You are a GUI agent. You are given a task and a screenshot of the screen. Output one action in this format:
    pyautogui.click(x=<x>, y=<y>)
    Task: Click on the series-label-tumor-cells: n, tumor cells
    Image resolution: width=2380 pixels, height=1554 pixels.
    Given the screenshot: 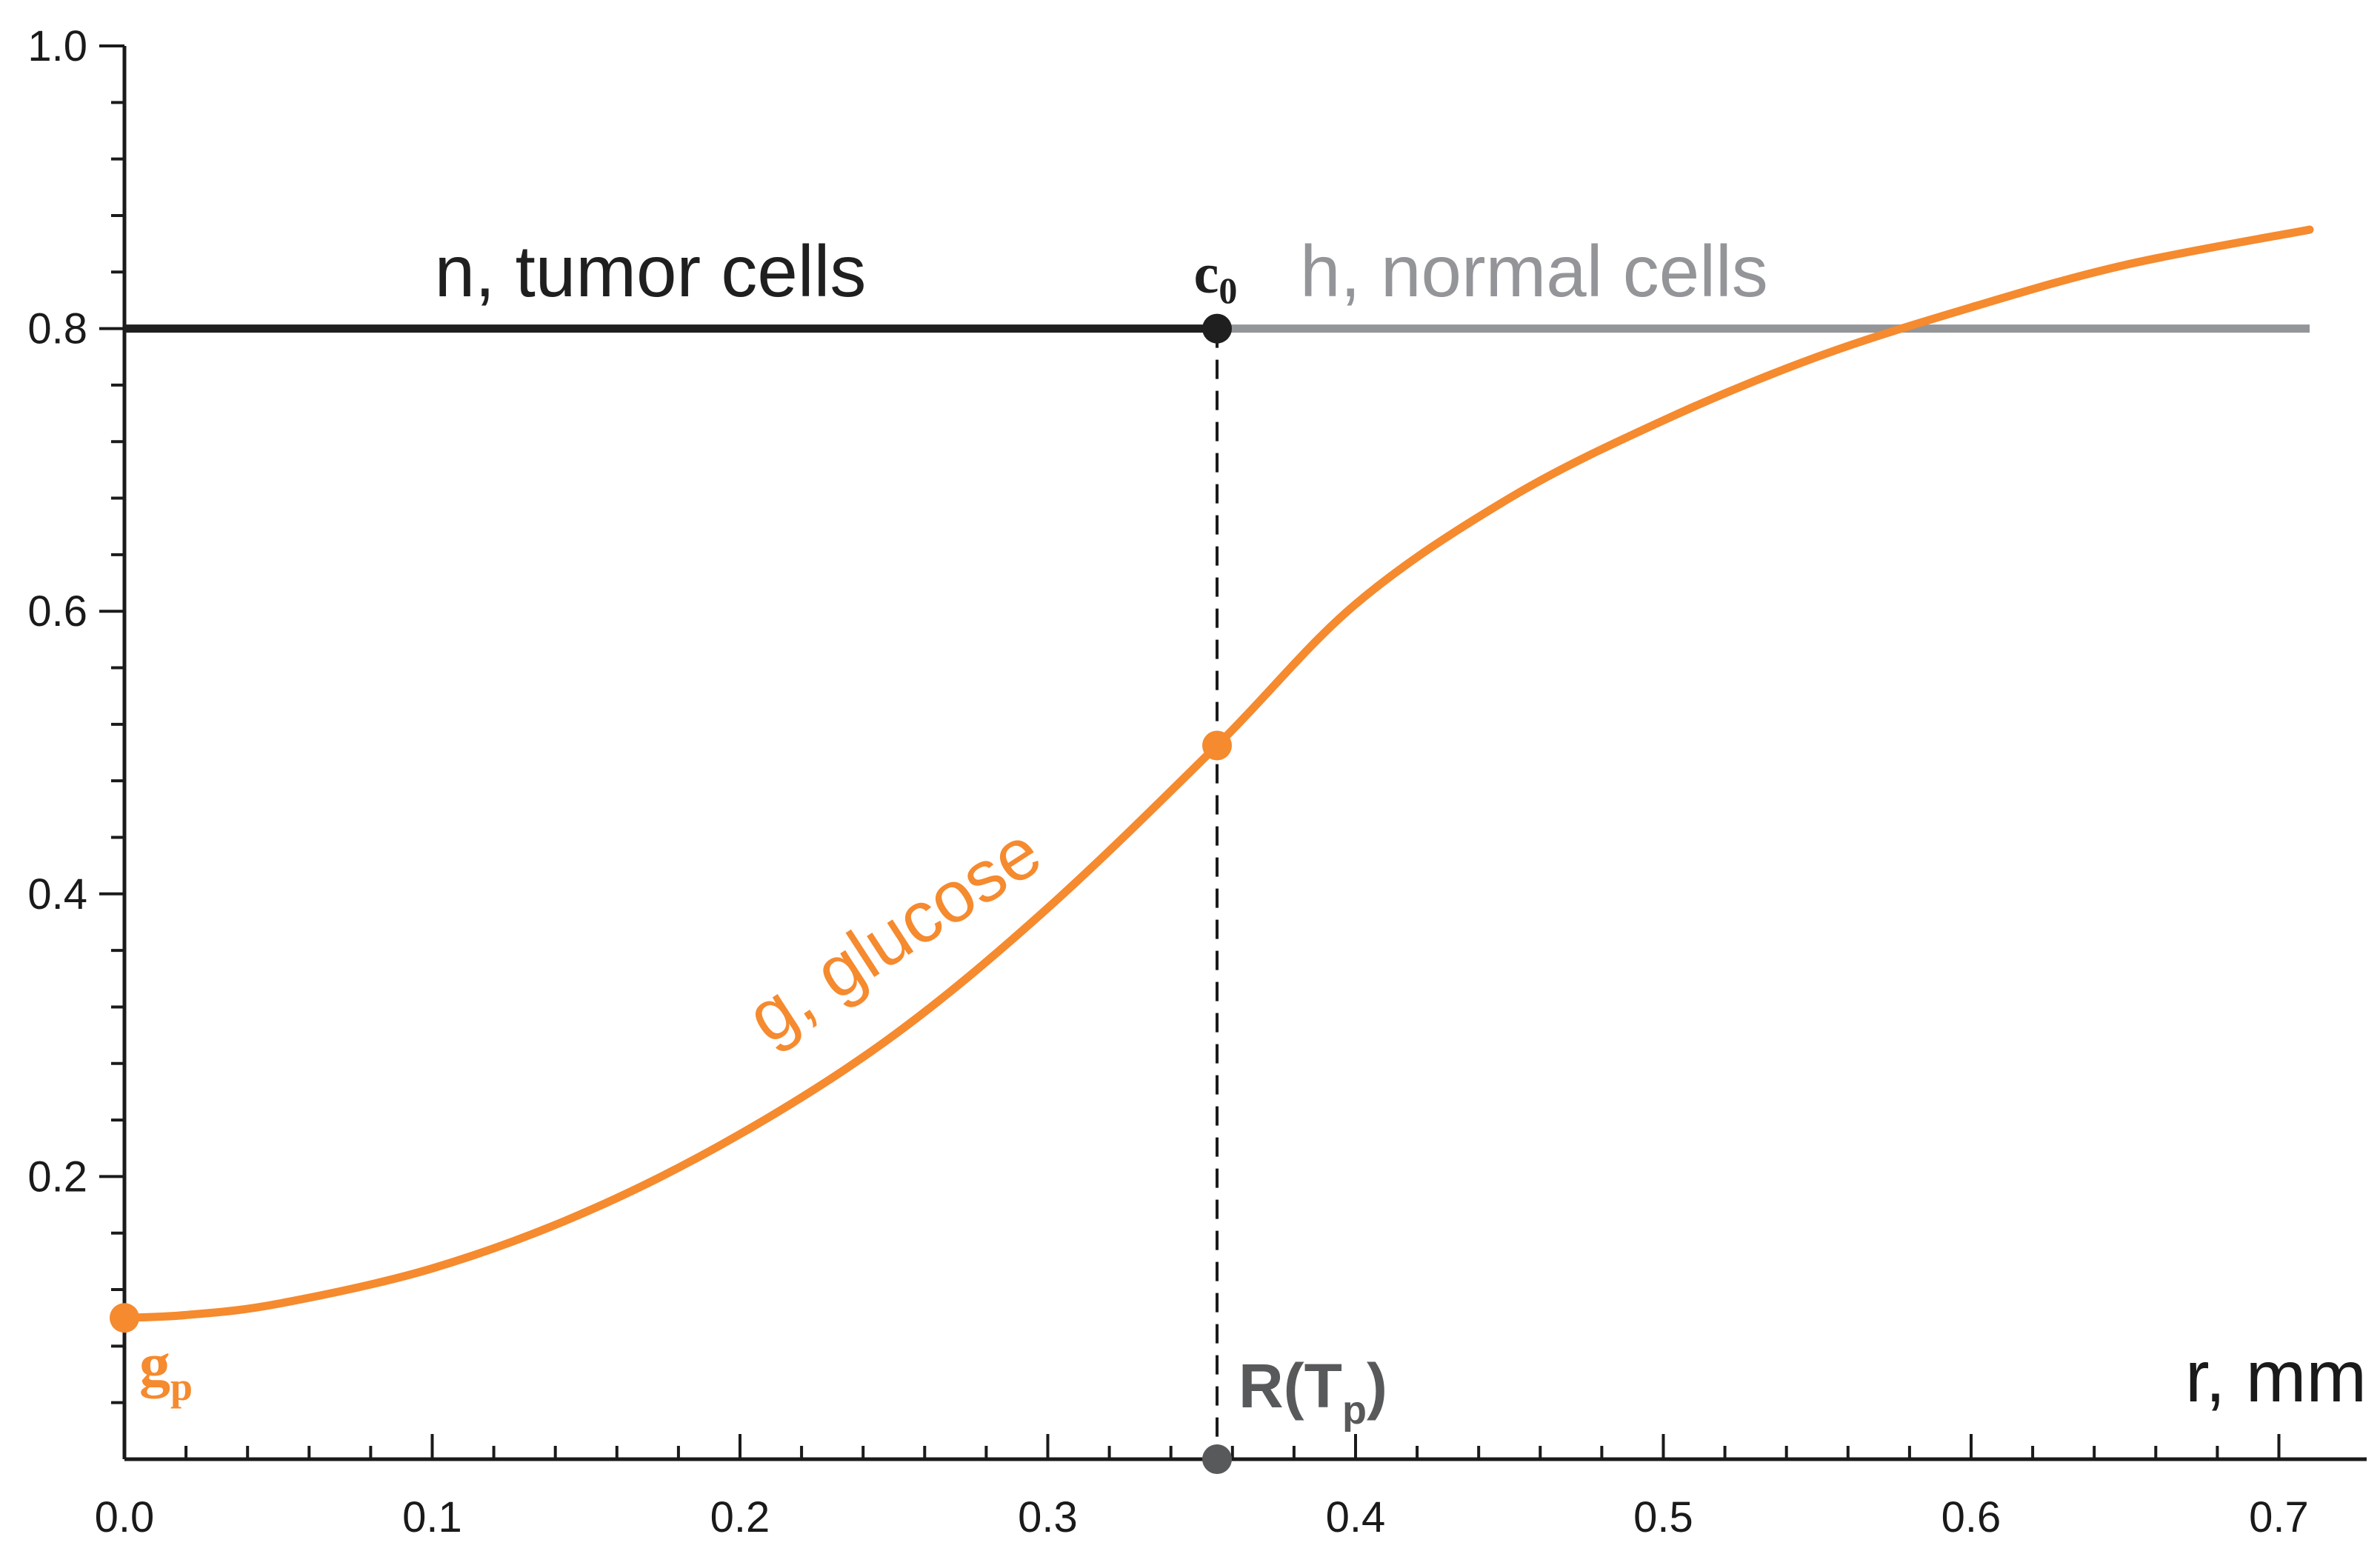 What is the action you would take?
    pyautogui.click(x=651, y=271)
    